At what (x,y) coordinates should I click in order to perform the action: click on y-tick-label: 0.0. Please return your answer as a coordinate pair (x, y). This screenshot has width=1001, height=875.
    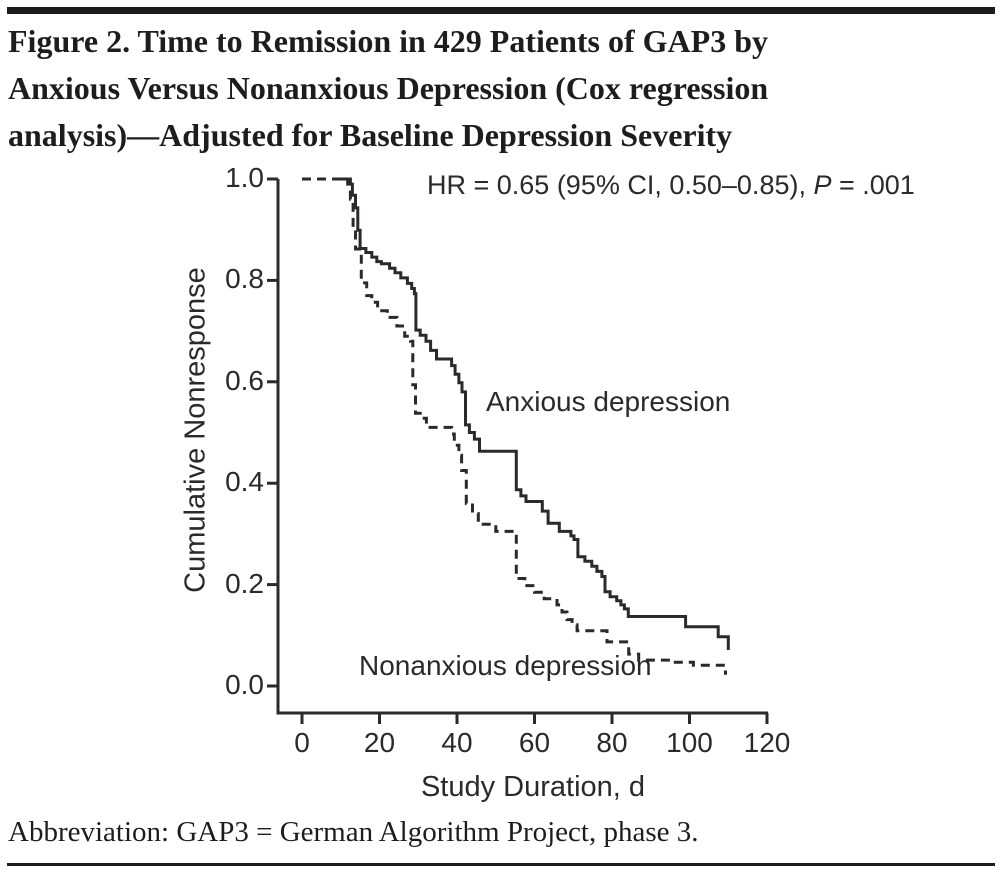
    Looking at the image, I should click on (244, 684).